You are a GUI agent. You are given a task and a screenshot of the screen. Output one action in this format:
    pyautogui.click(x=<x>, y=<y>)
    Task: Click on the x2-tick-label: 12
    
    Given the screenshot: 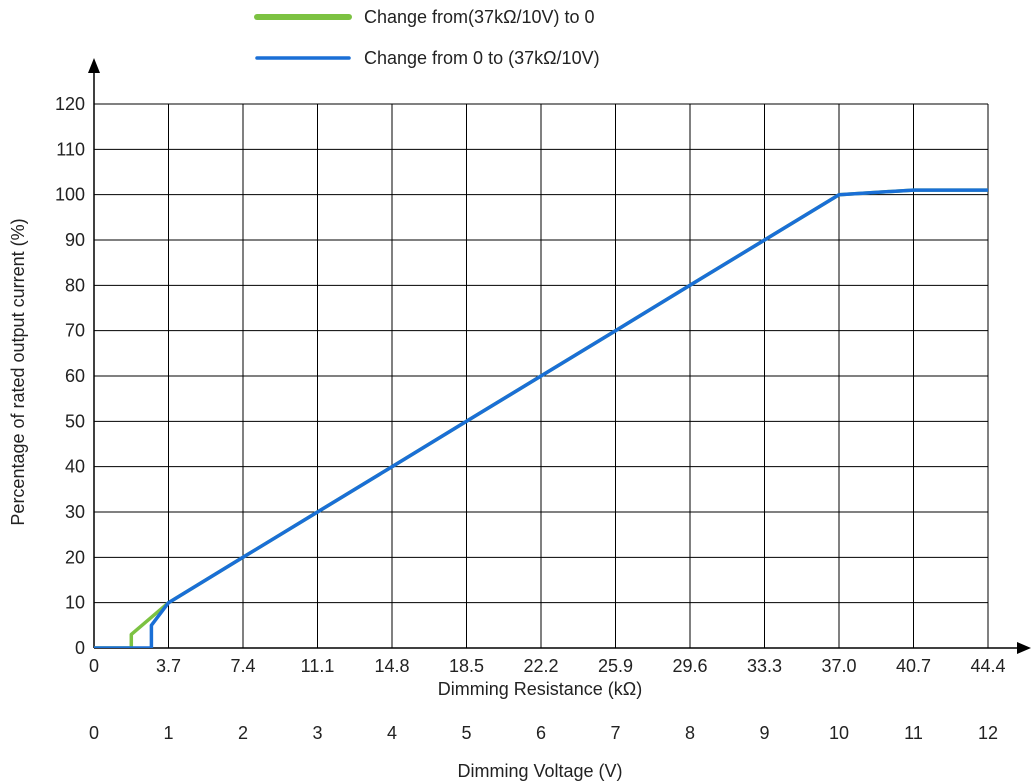 What is the action you would take?
    pyautogui.click(x=988, y=733)
    